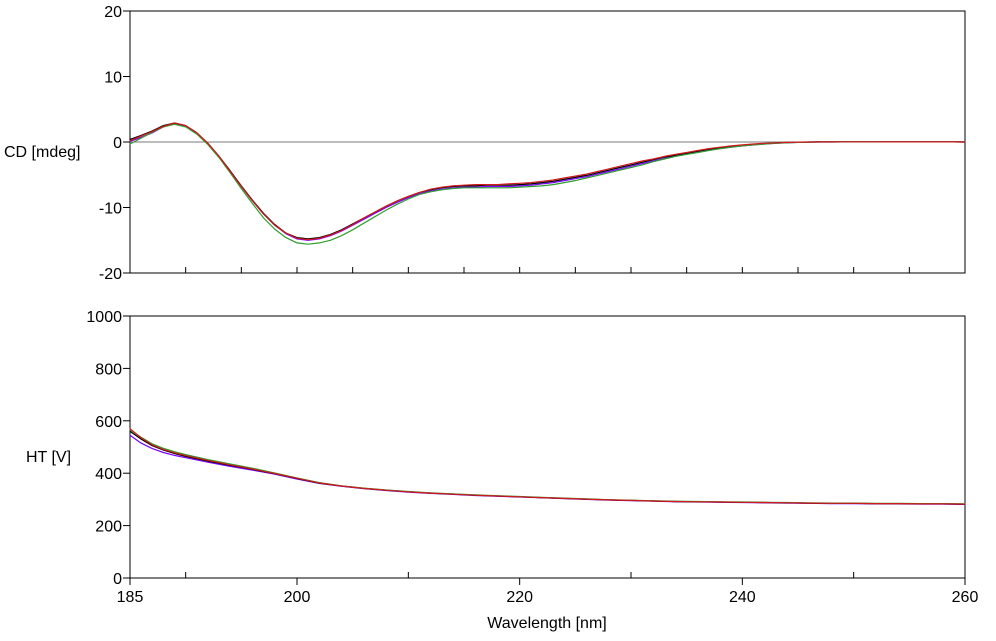 Image resolution: width=996 pixels, height=641 pixels. What do you see at coordinates (113, 12) in the screenshot?
I see `cd-y-tick-label: 20` at bounding box center [113, 12].